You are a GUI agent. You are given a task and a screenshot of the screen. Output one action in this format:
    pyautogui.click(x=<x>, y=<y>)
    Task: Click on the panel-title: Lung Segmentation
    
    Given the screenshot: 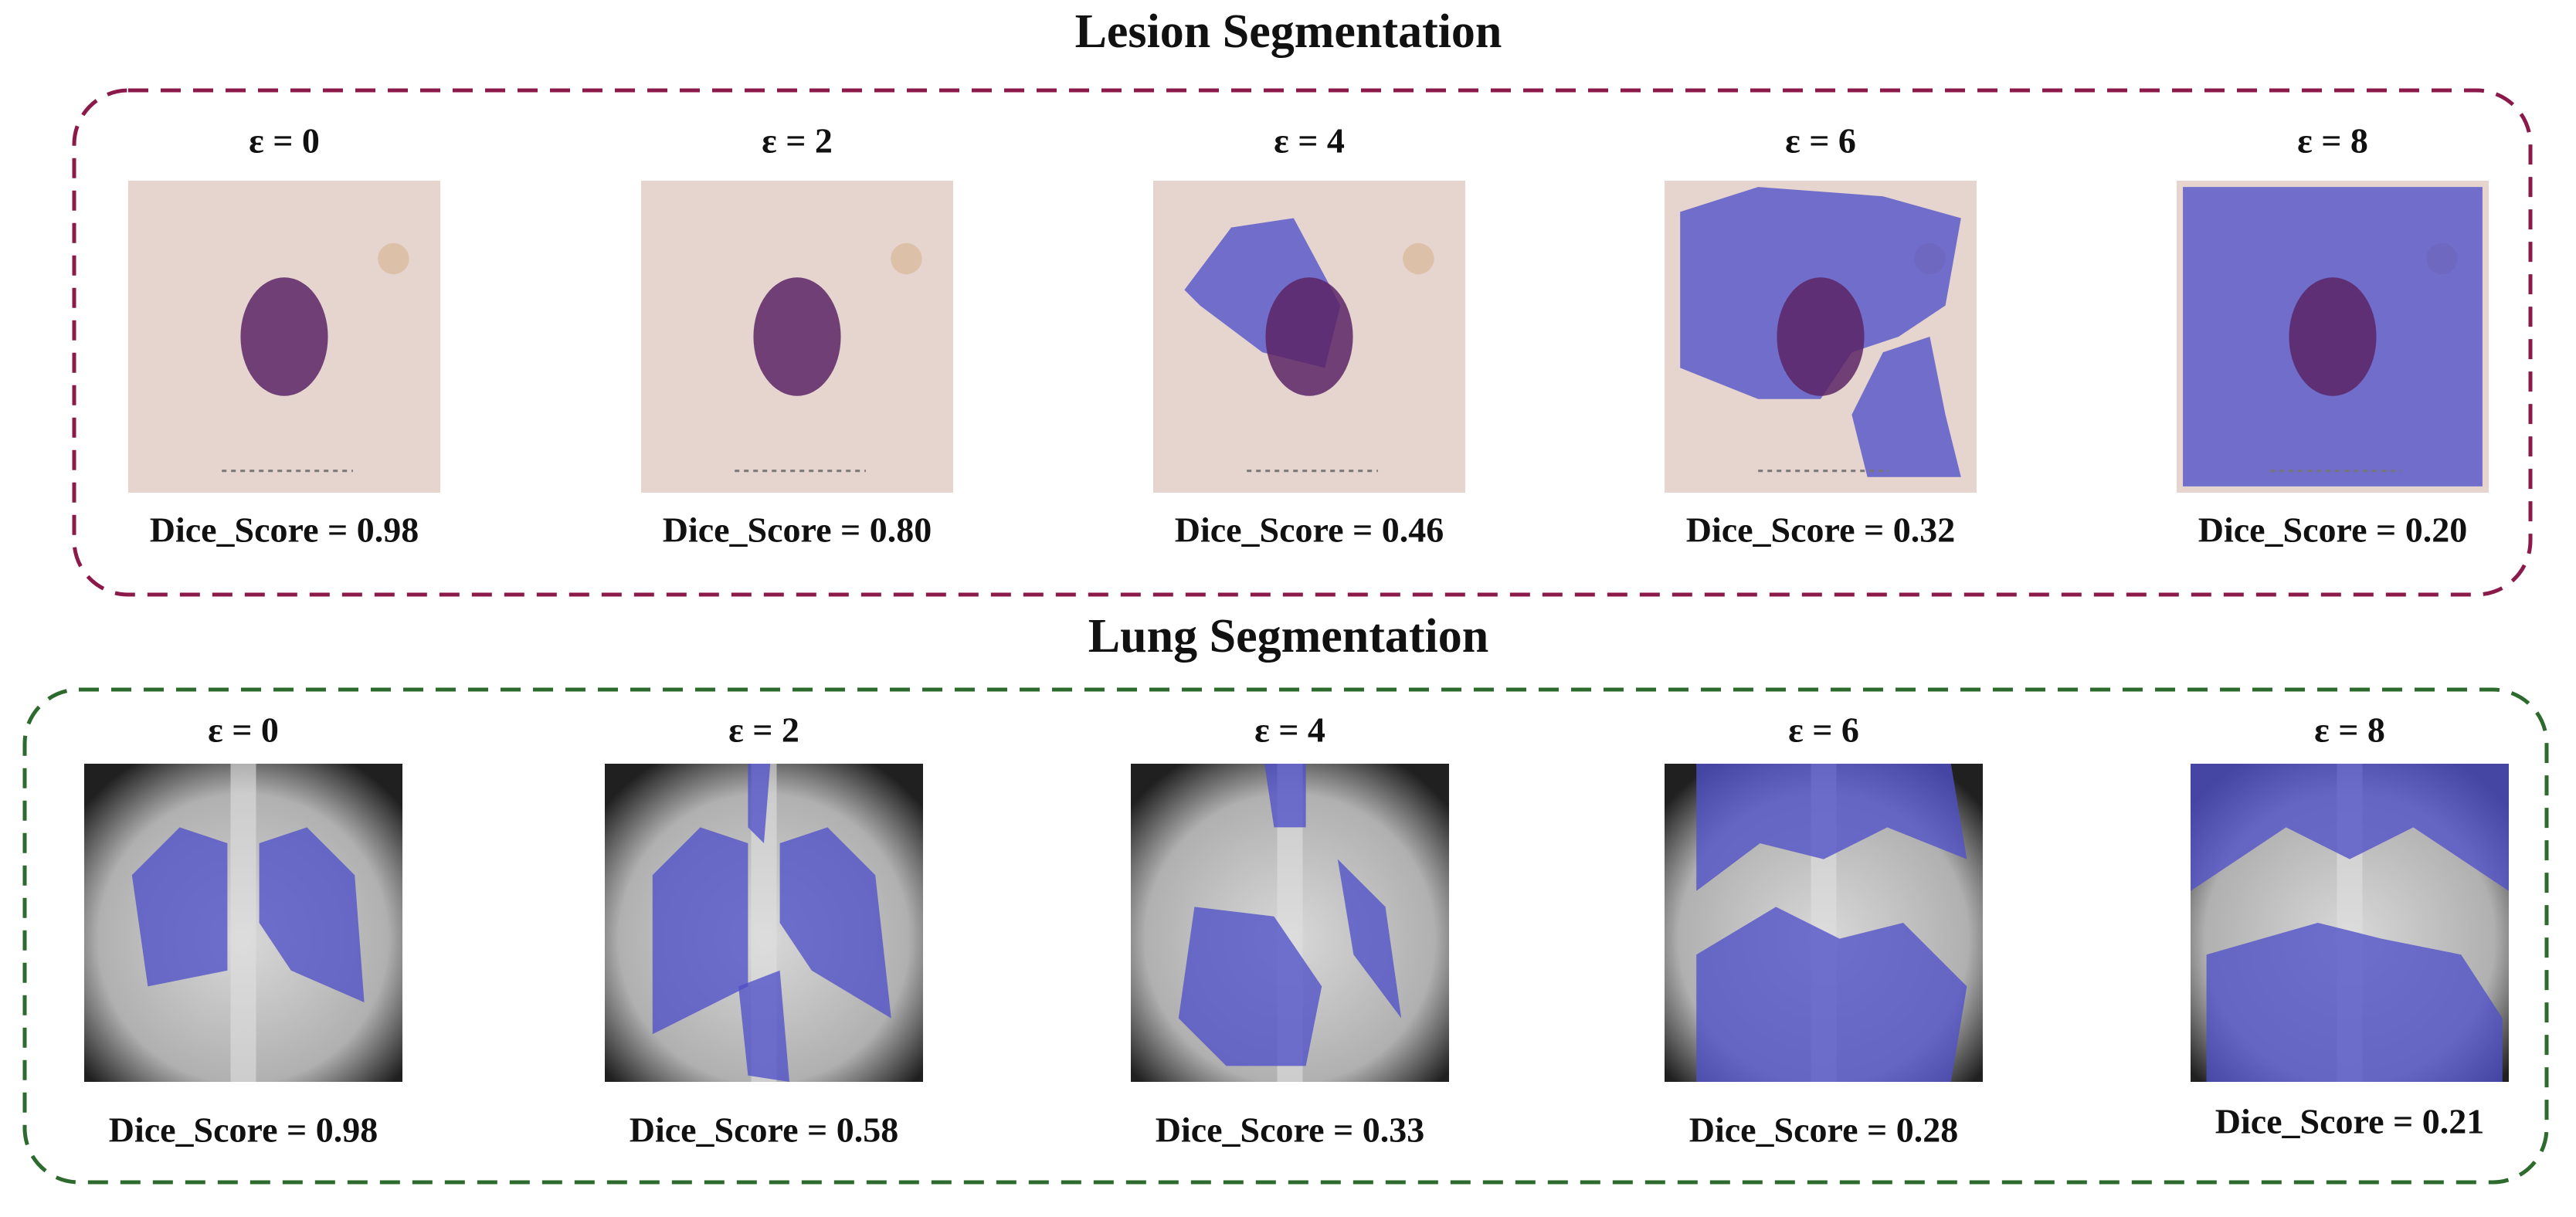 What is the action you would take?
    pyautogui.click(x=1288, y=636)
    